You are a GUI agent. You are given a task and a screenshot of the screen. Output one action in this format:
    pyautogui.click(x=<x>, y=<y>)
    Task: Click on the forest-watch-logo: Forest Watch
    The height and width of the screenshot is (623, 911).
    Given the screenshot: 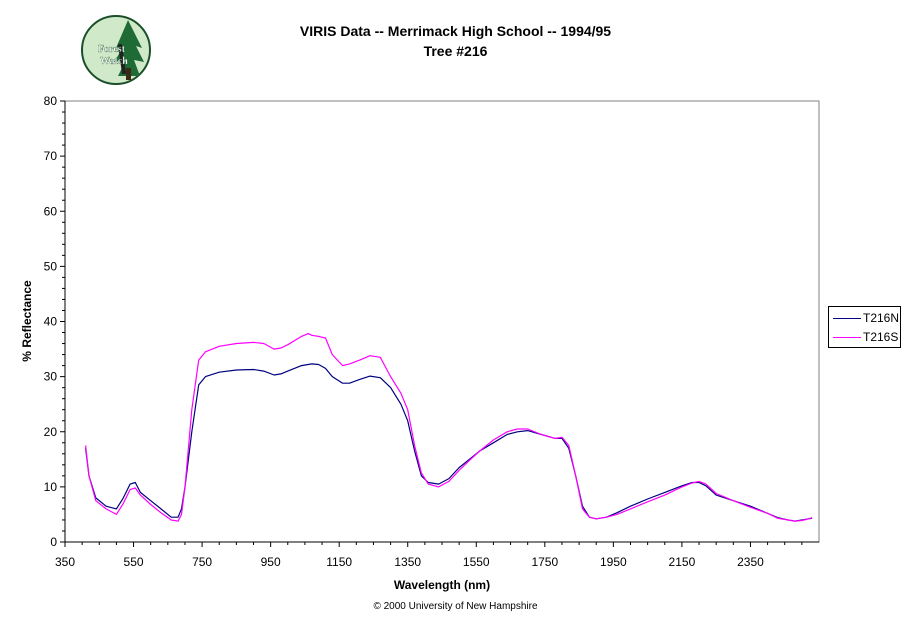 What is the action you would take?
    pyautogui.click(x=116, y=50)
    